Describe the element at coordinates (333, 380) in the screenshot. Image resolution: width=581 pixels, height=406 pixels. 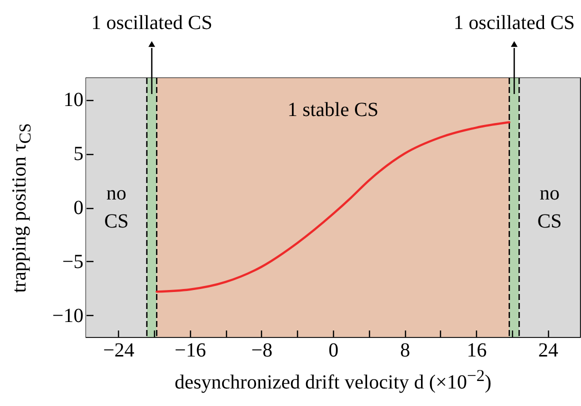
I see `x-axis-title: desynchronized drift velocity d (×10$^{−2}$)` at that location.